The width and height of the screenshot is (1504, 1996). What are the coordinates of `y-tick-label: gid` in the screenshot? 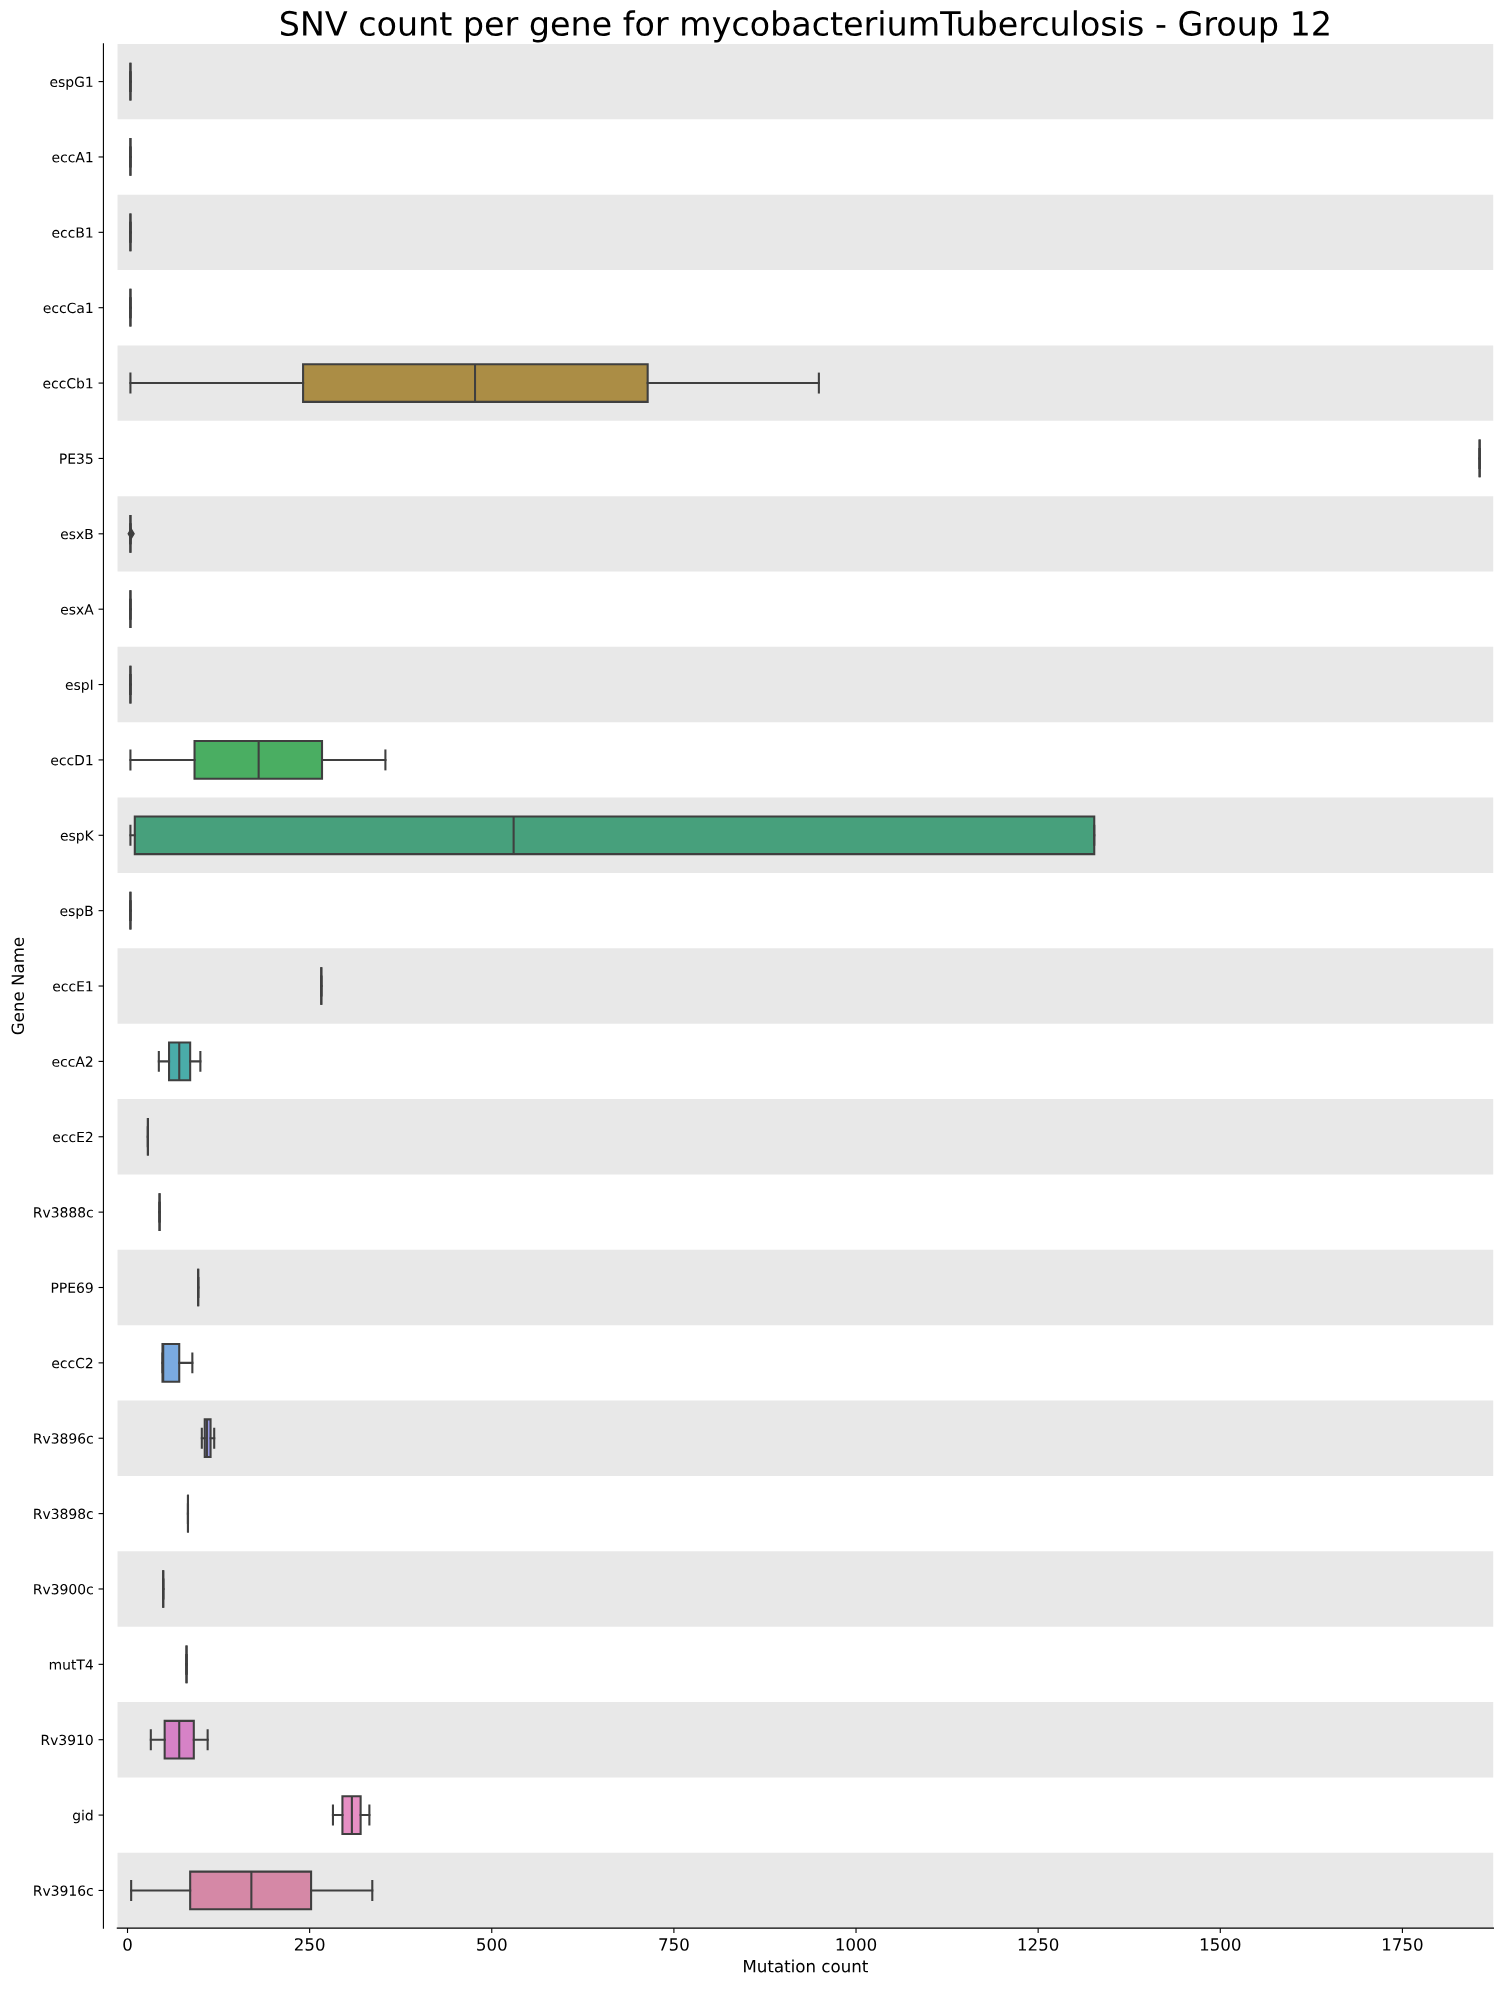 It's located at (82, 1816).